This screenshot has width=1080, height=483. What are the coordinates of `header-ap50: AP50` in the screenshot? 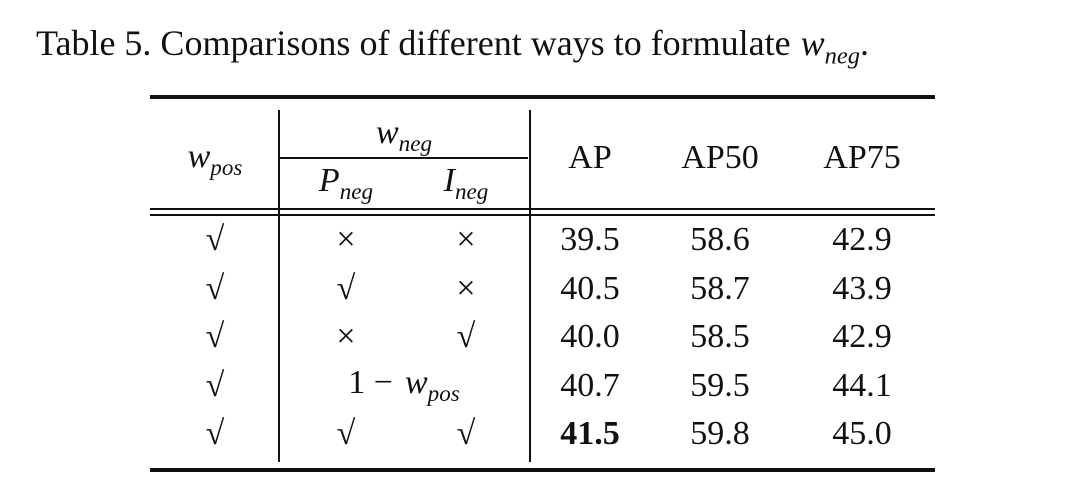 It's located at (720, 157).